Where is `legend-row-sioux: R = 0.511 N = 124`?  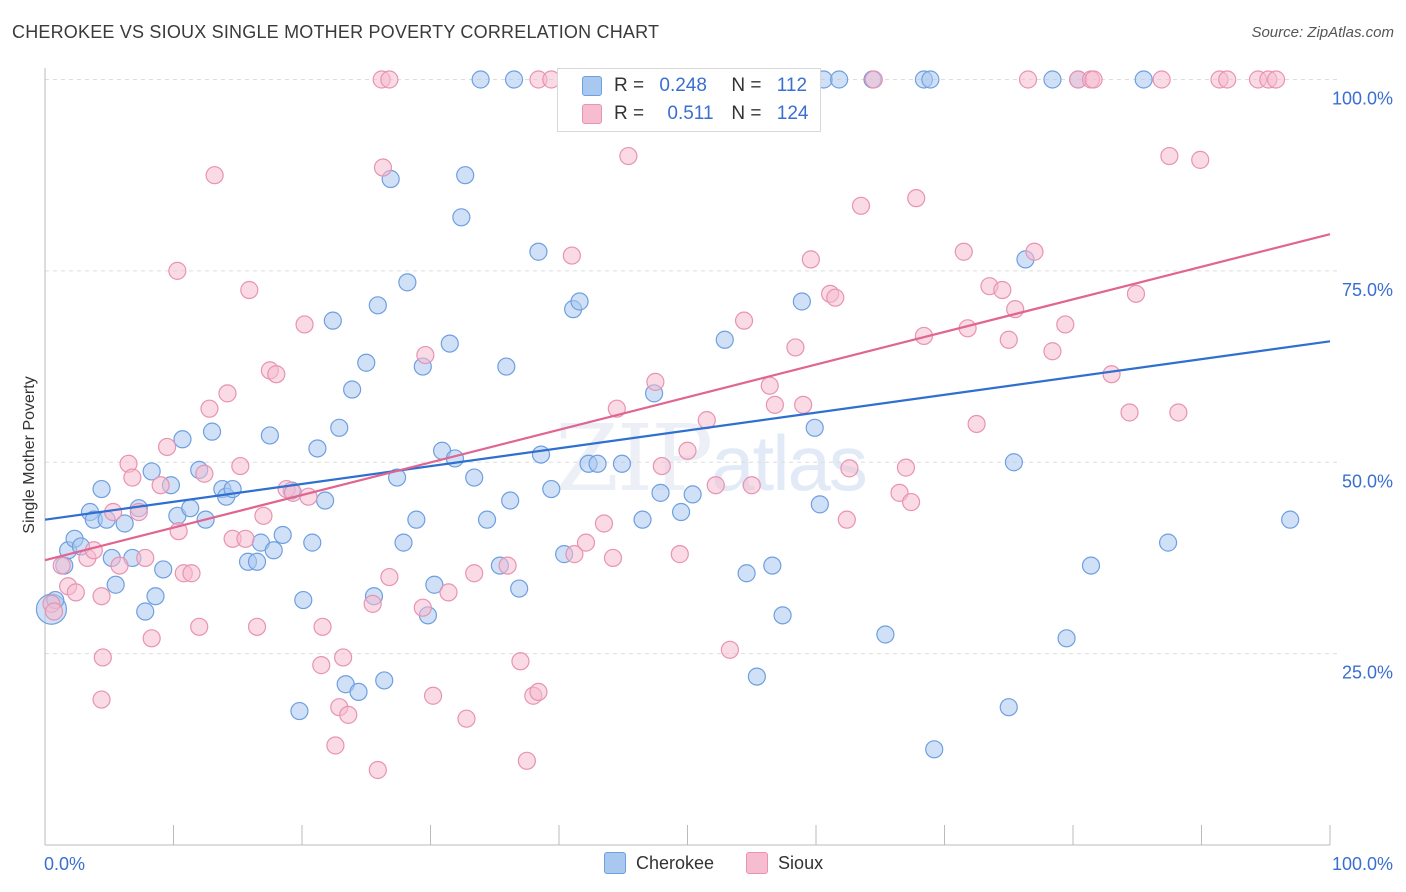
legend-row-sioux: R = 0.511 N = 124 is located at coordinates (695, 114).